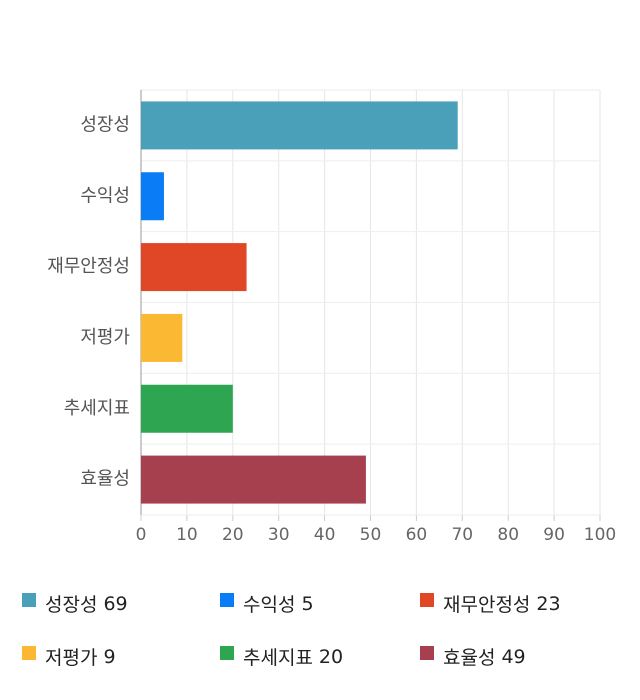  I want to click on legend-label: 효율성, so click(469, 658).